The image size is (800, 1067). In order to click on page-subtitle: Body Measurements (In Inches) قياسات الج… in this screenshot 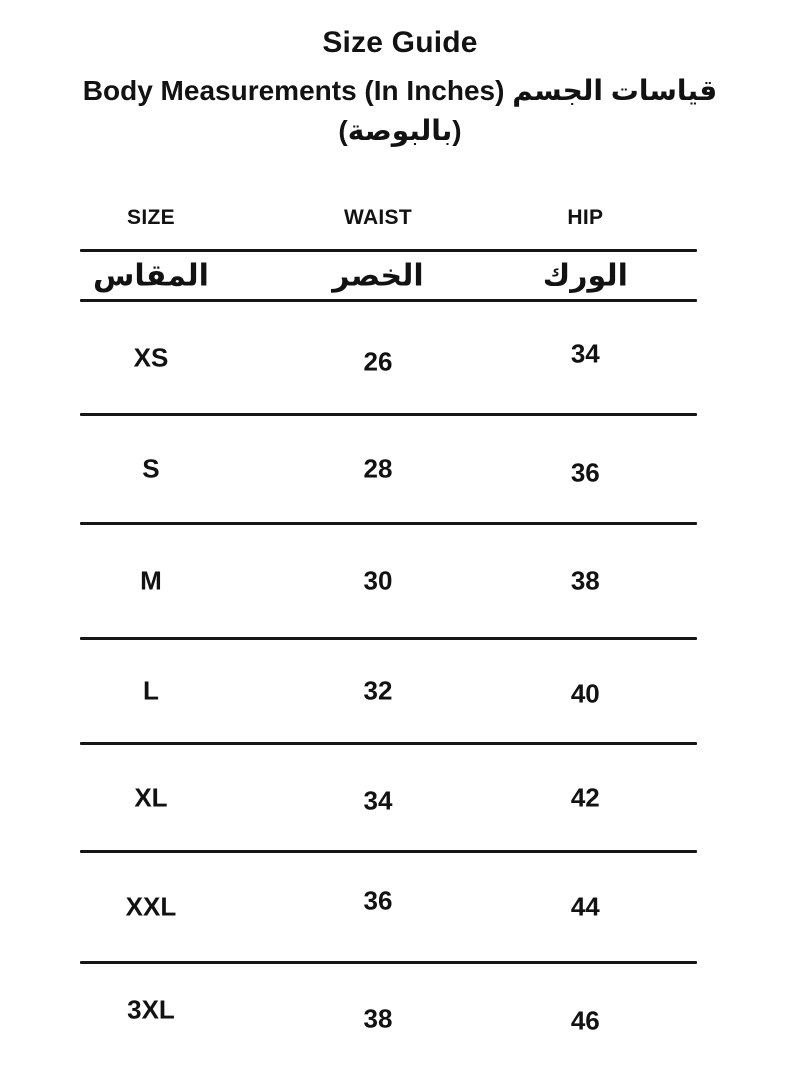, I will do `click(400, 111)`.